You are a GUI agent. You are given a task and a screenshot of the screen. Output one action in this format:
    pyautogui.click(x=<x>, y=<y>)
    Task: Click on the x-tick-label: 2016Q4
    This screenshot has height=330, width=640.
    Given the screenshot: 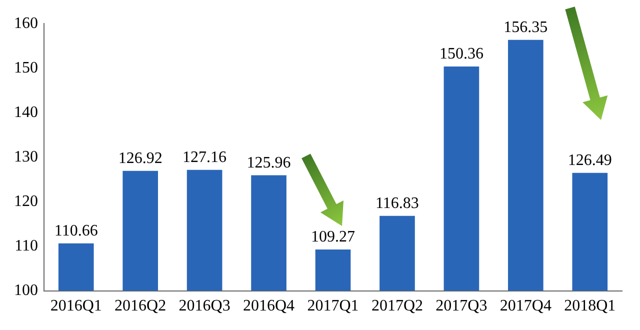 What is the action you would take?
    pyautogui.click(x=268, y=306)
    